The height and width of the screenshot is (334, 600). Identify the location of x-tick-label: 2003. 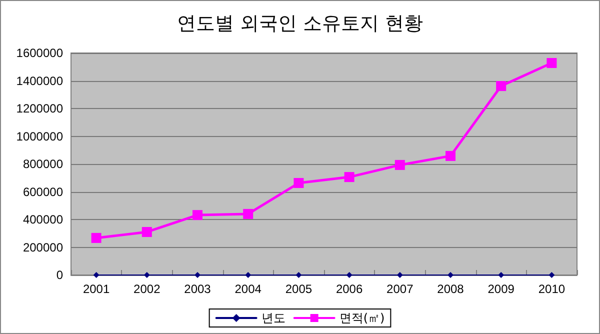
(198, 289).